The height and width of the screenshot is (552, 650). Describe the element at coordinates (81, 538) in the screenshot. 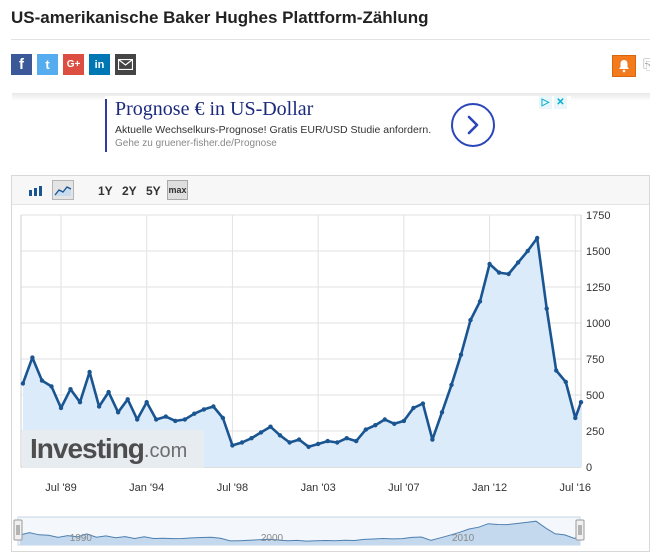

I see `navigator-label: 1990` at that location.